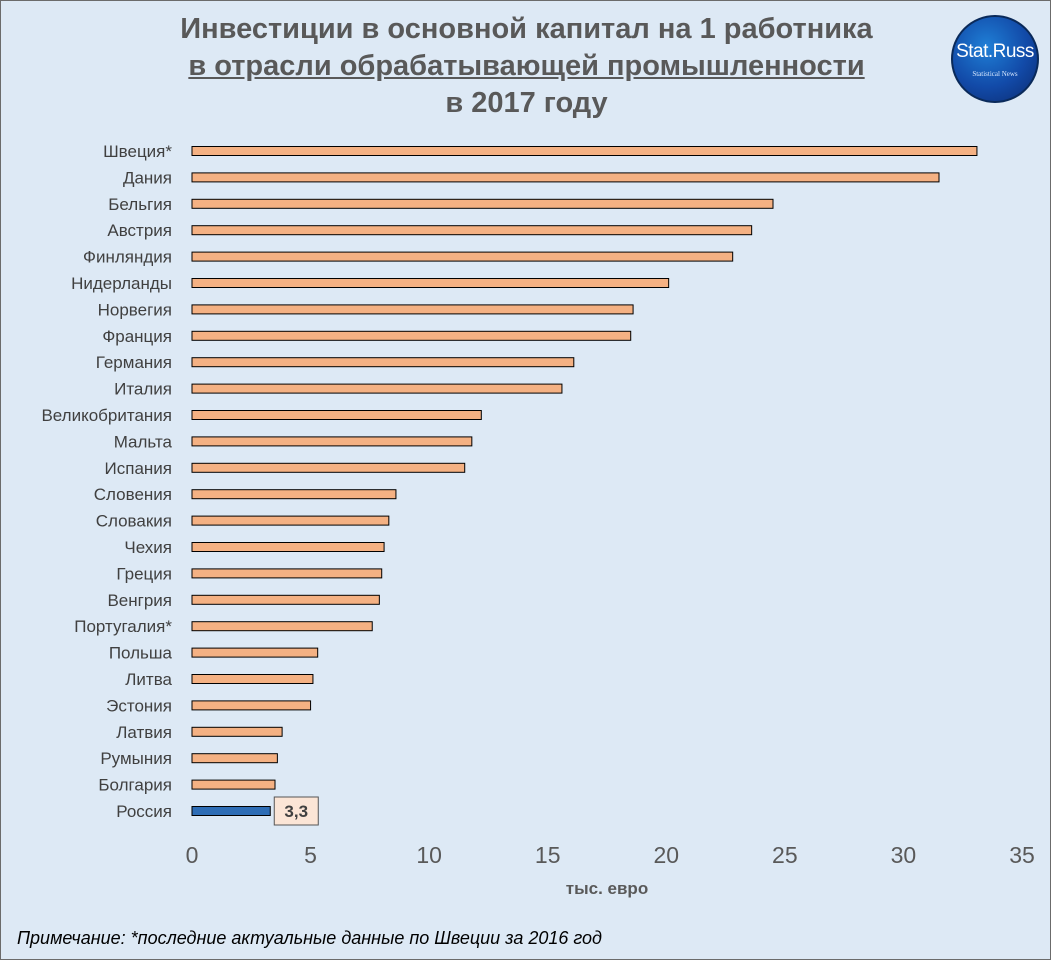 The image size is (1051, 960). Describe the element at coordinates (383, 362) in the screenshot. I see `bar-германия` at that location.